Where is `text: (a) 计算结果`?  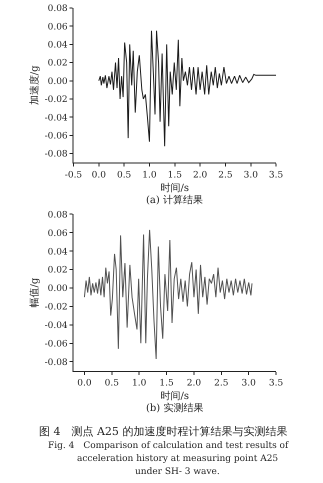
text: (a) 计算结果 is located at coordinates (174, 200).